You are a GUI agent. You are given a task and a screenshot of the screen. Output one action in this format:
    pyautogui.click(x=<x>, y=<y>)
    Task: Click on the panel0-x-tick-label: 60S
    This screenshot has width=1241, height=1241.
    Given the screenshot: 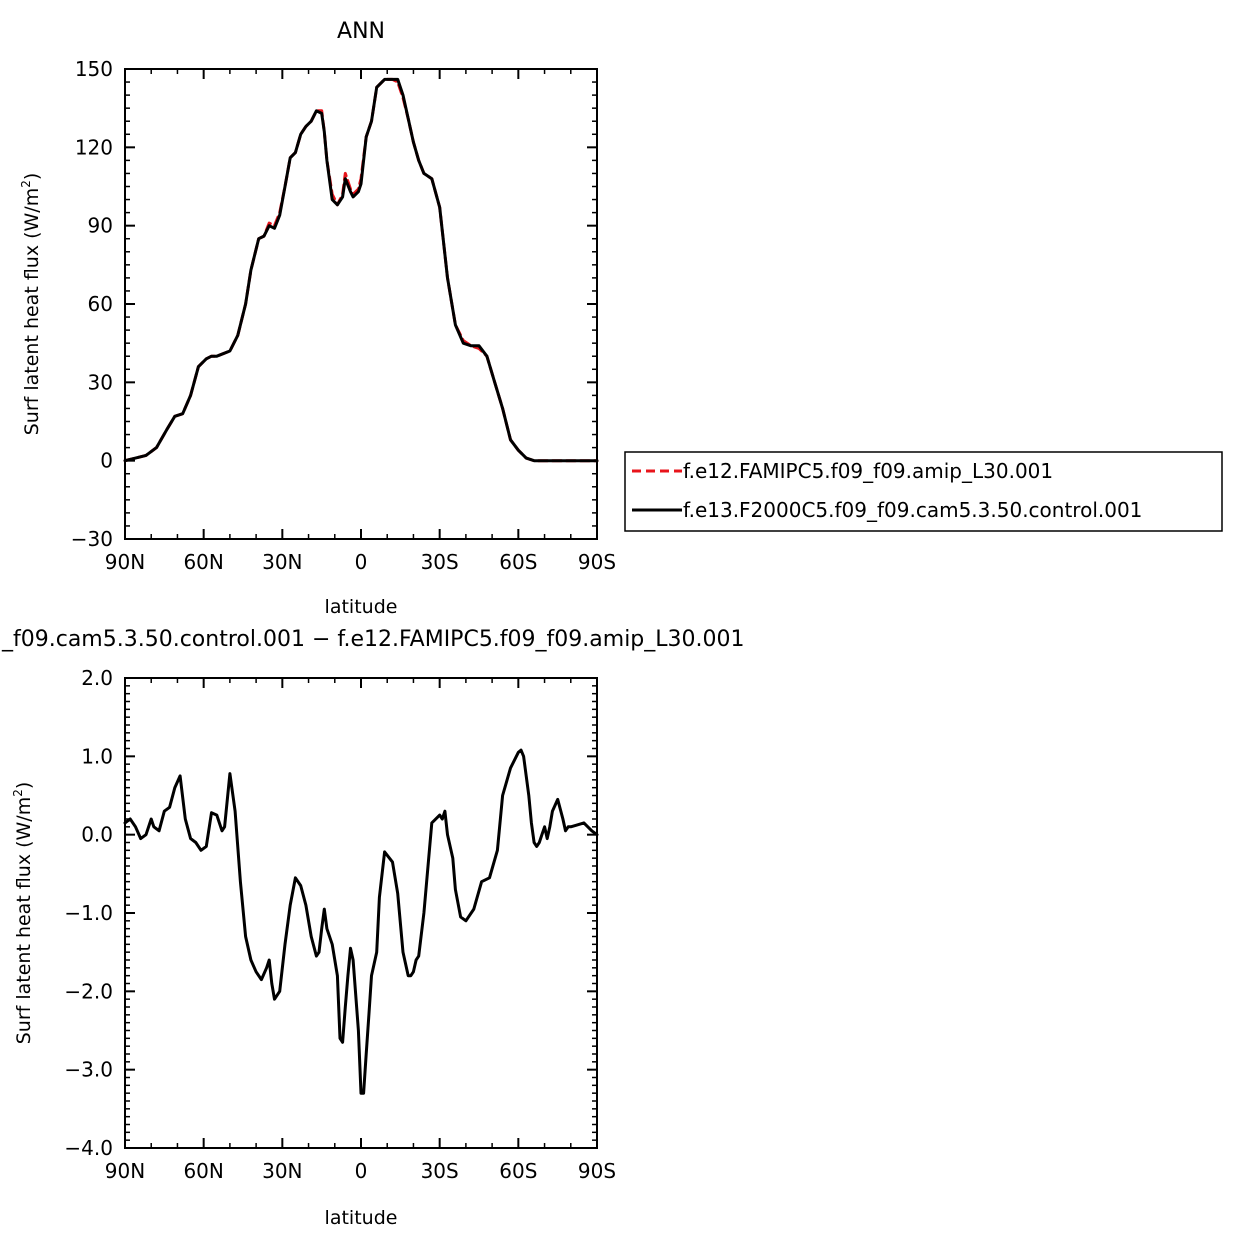 What is the action you would take?
    pyautogui.click(x=518, y=562)
    